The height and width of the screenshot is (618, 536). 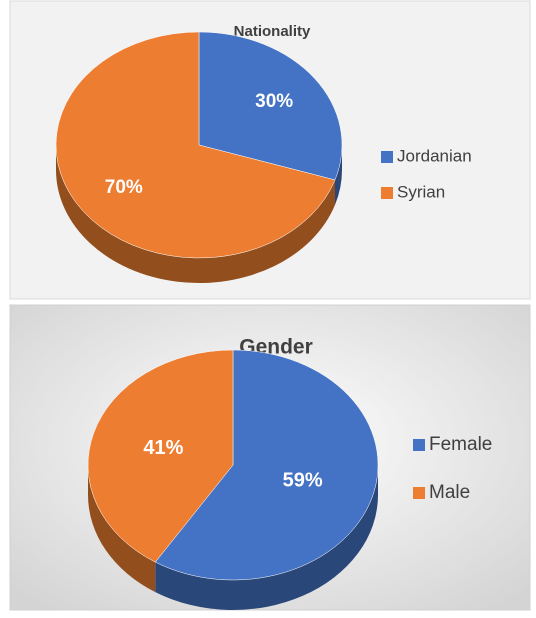 I want to click on legend-label: Male, so click(x=449, y=492).